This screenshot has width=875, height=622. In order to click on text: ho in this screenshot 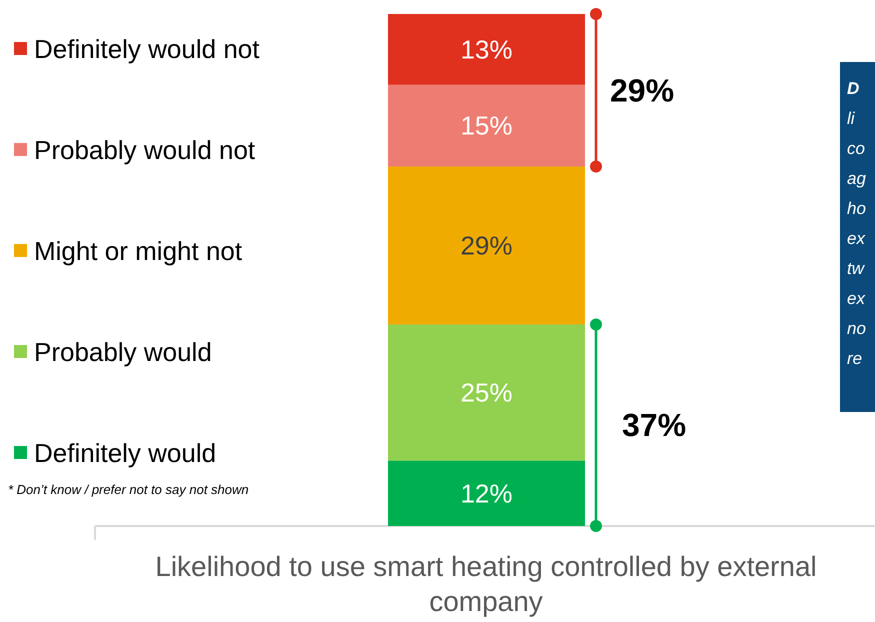, I will do `click(856, 208)`.